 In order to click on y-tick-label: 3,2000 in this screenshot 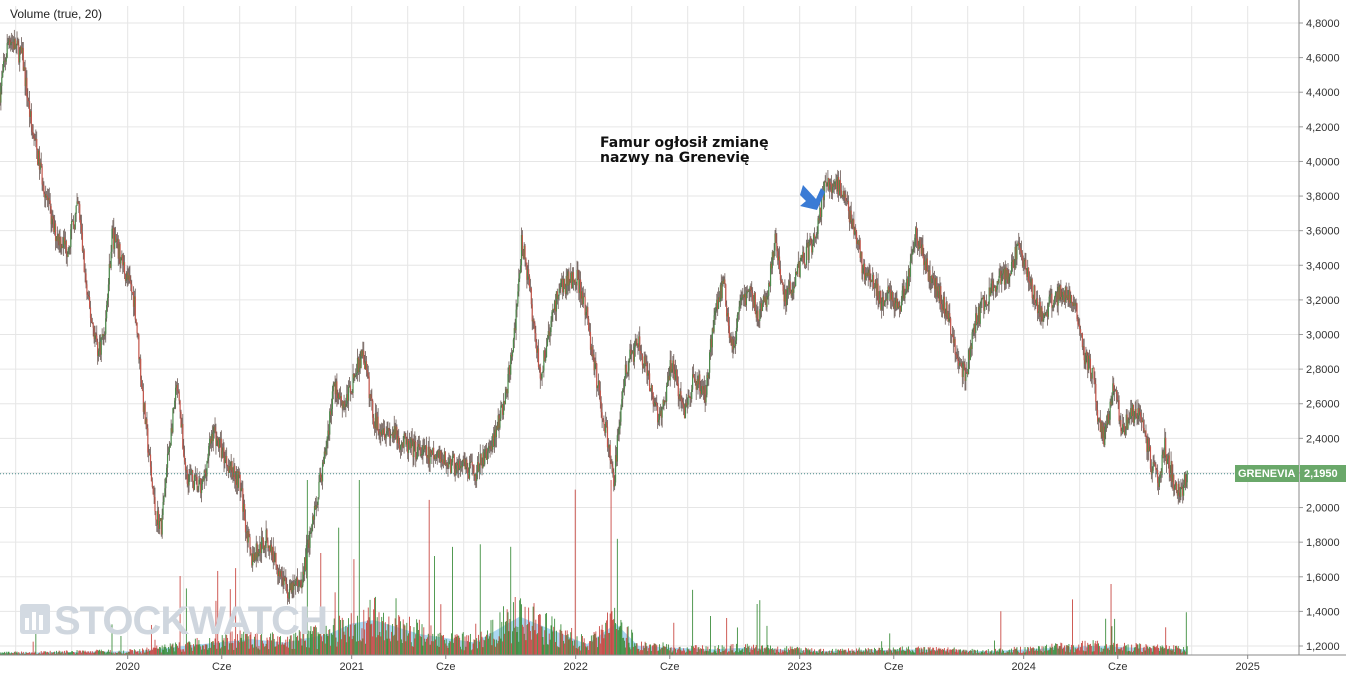, I will do `click(1323, 301)`.